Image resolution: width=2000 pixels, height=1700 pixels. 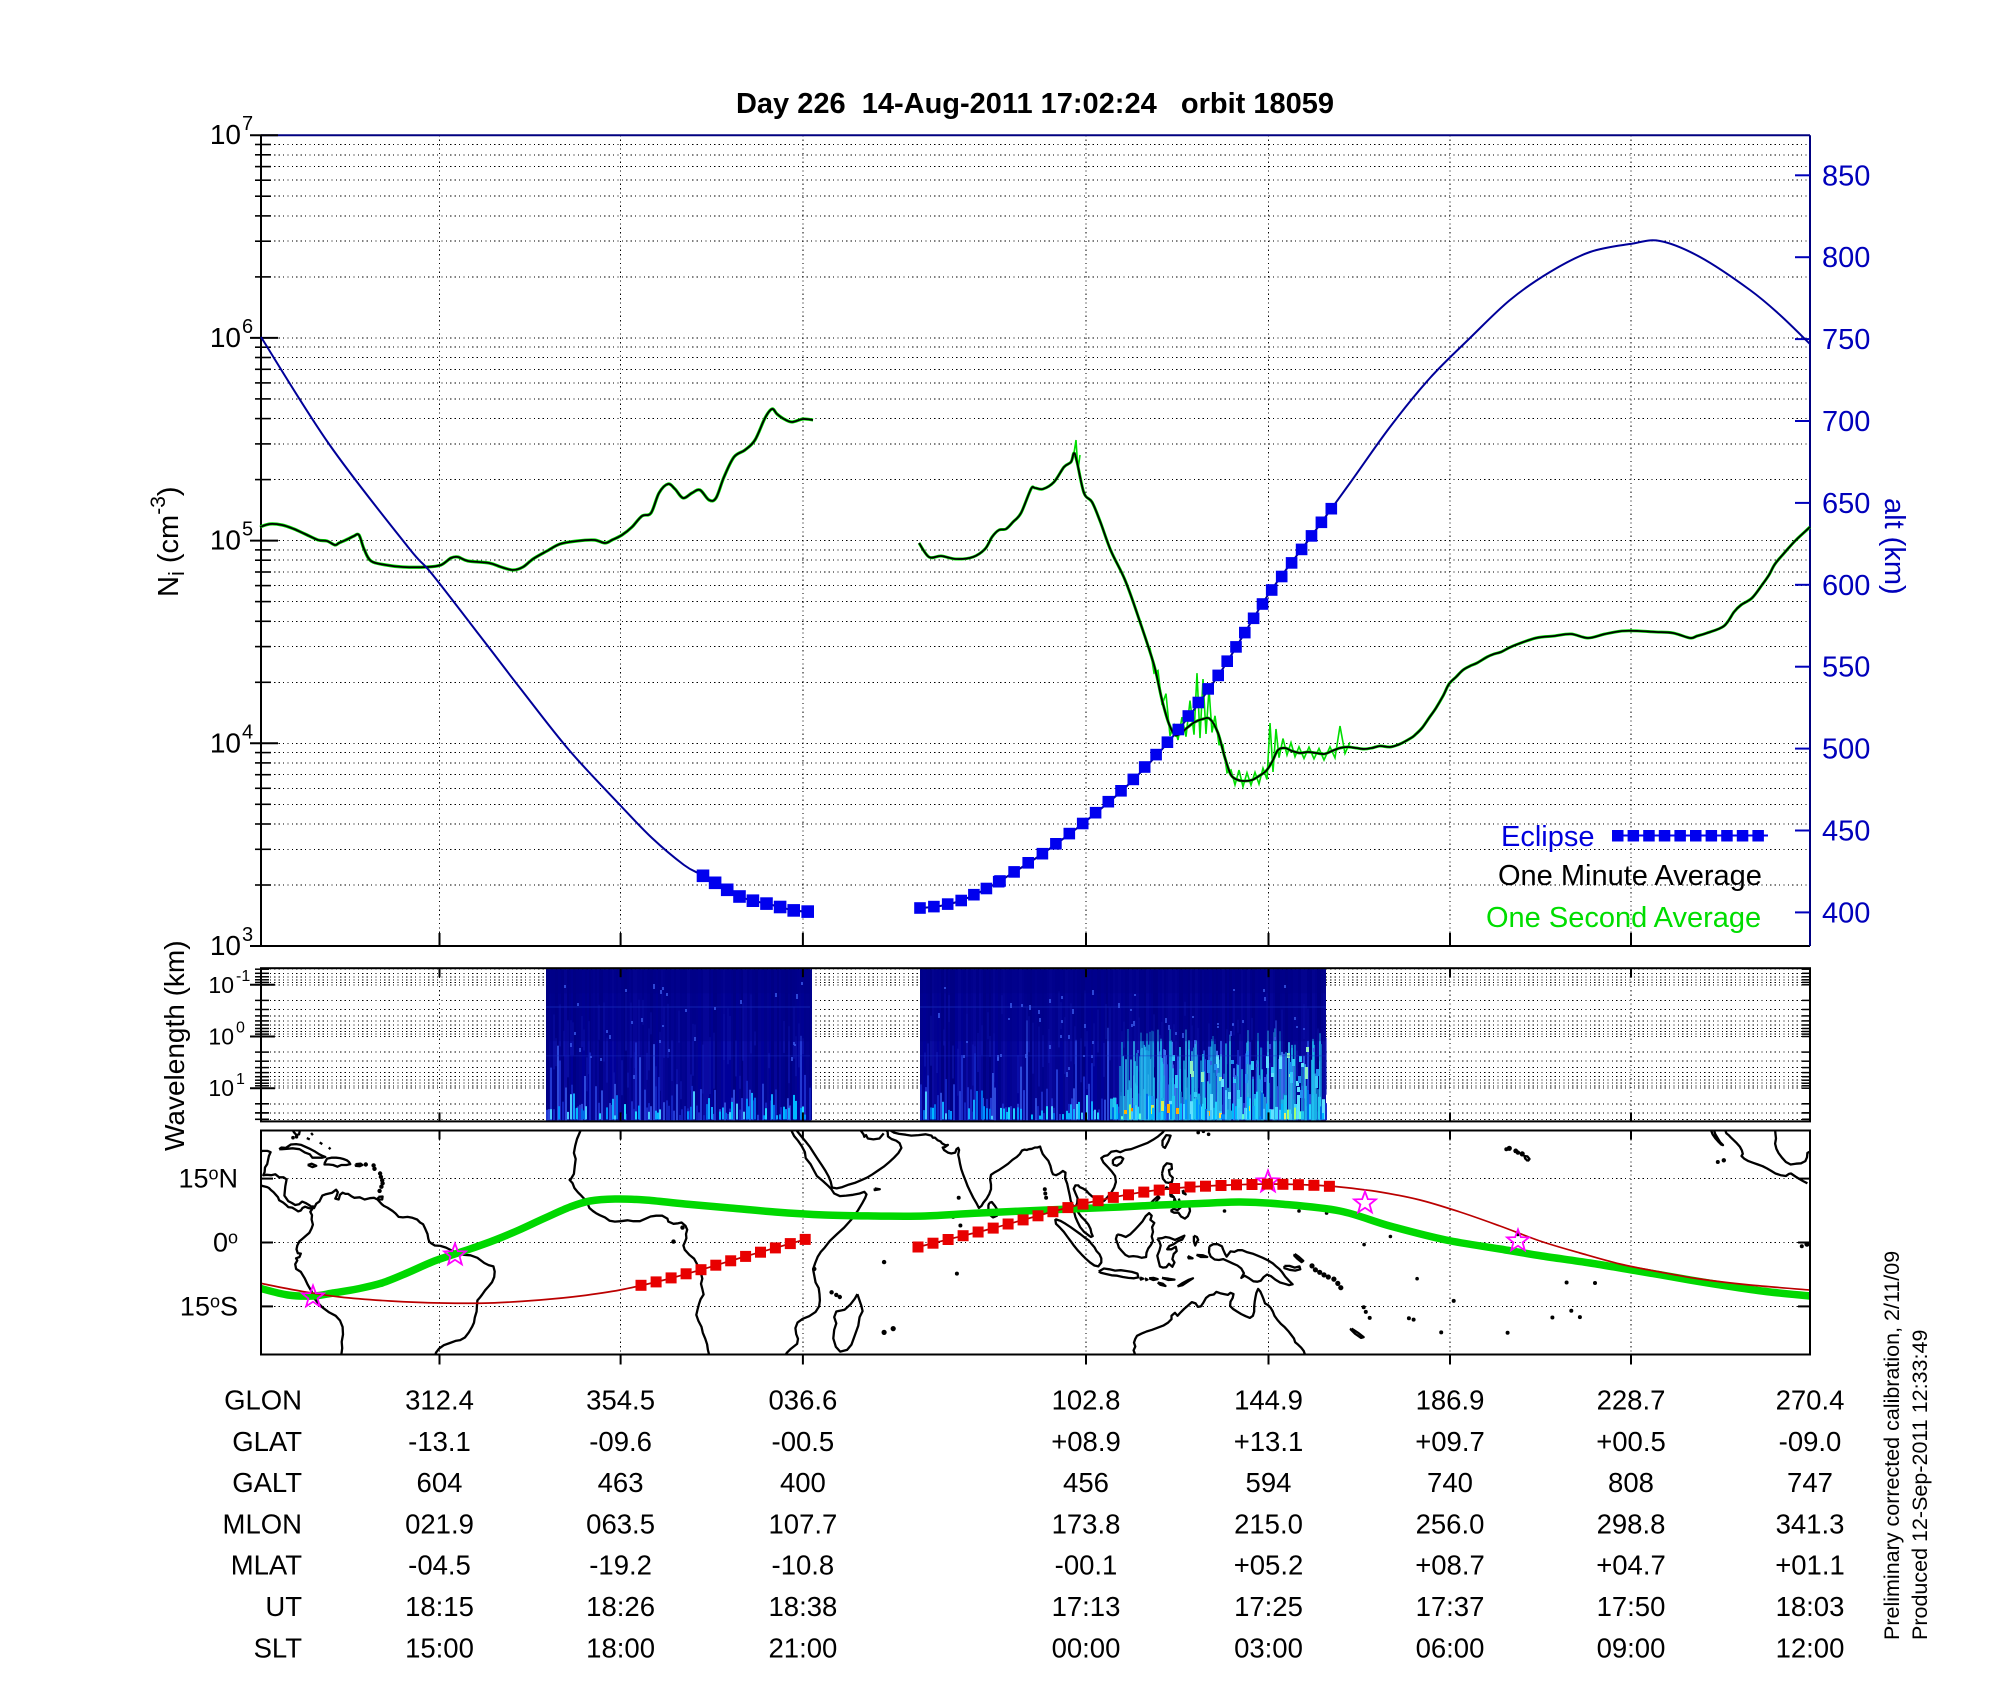 What do you see at coordinates (620, 1400) in the screenshot?
I see `svg-text: 354.5` at bounding box center [620, 1400].